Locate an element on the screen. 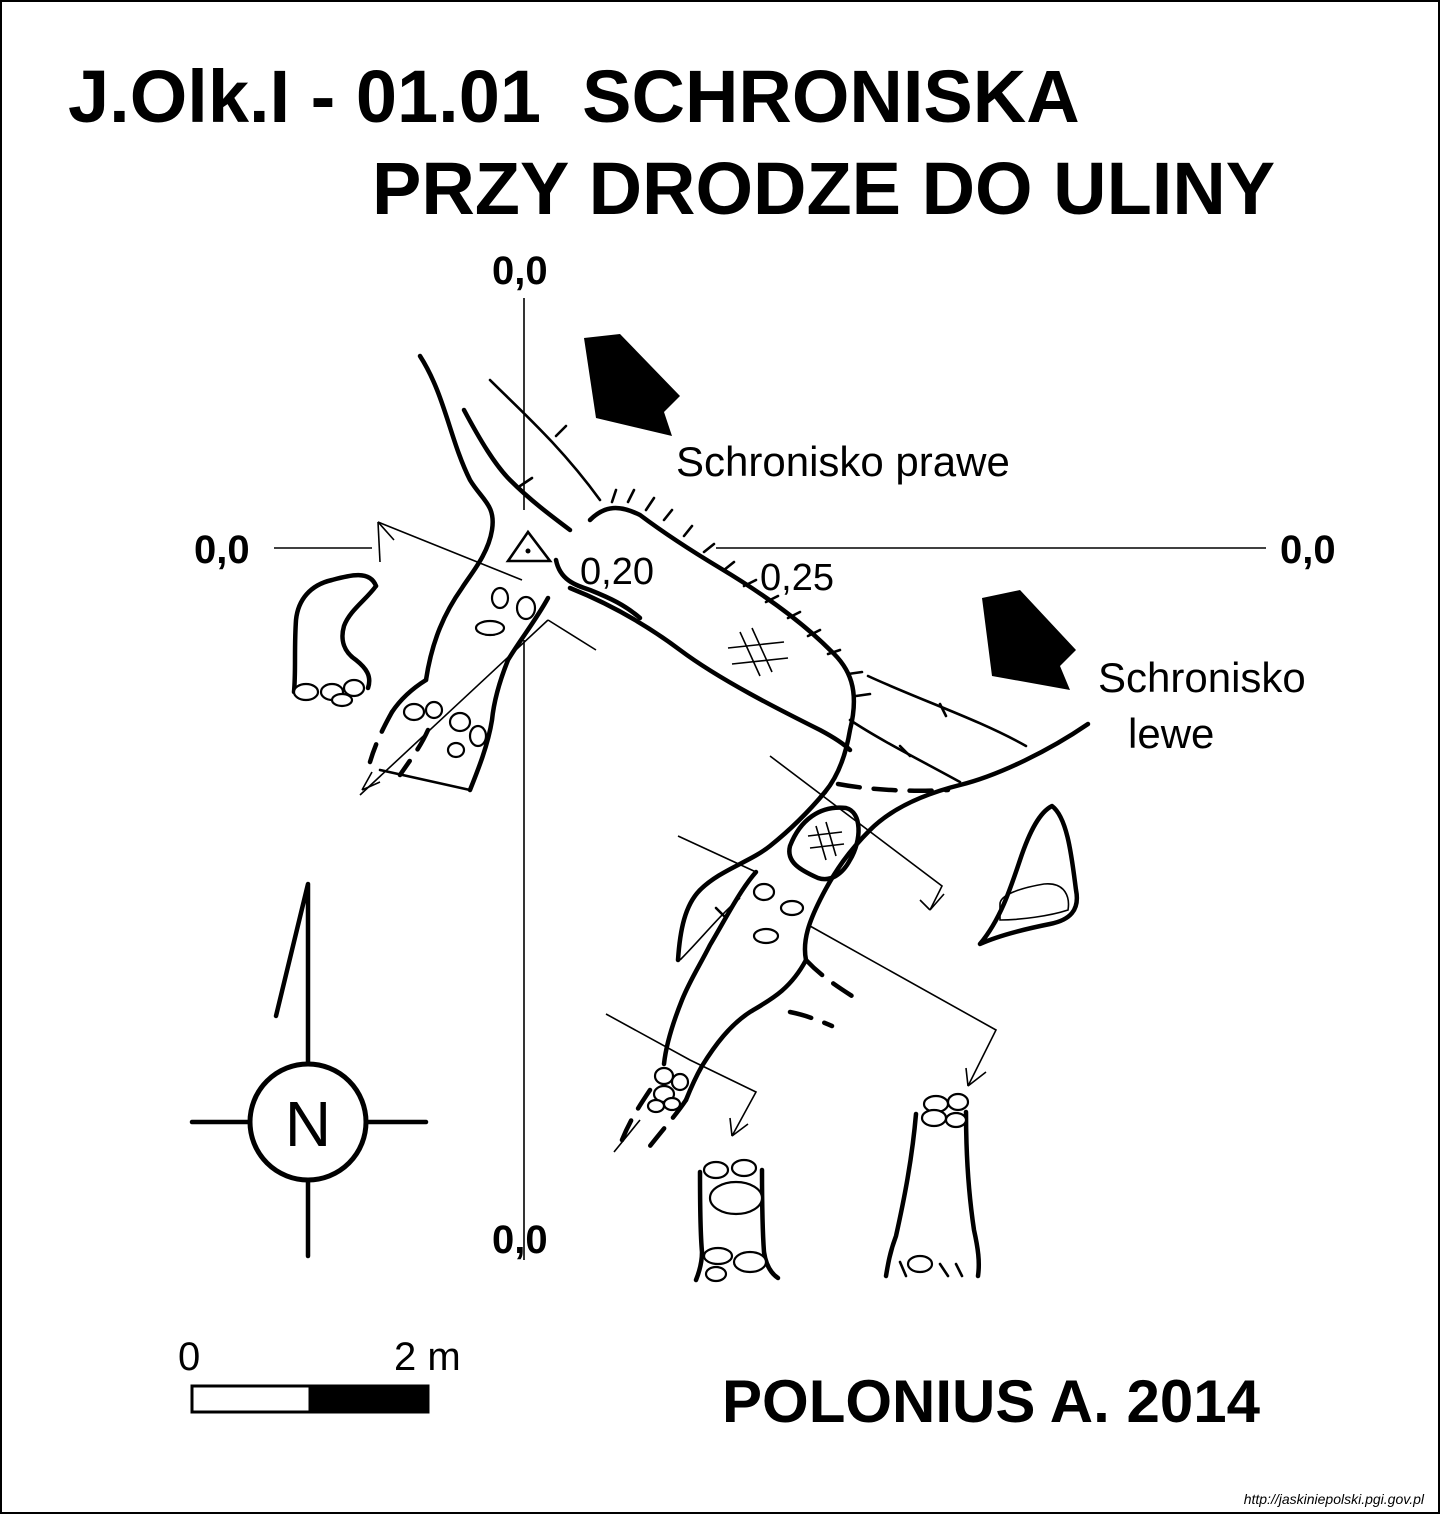 This screenshot has width=1440, height=1514. cross-section-left is located at coordinates (335, 640).